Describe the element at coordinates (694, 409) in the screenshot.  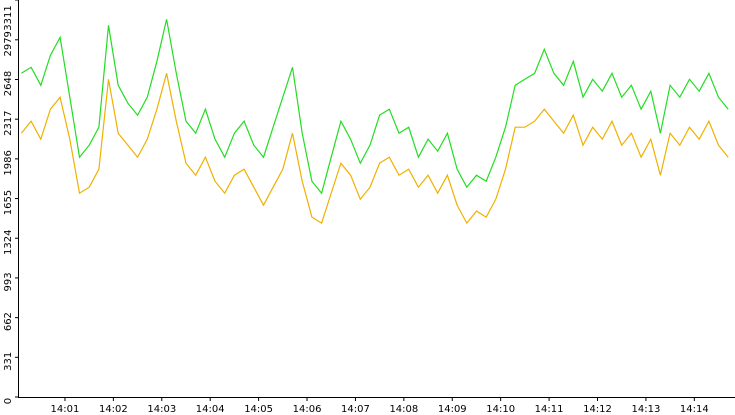
I see `x-tick-label: 14:14` at that location.